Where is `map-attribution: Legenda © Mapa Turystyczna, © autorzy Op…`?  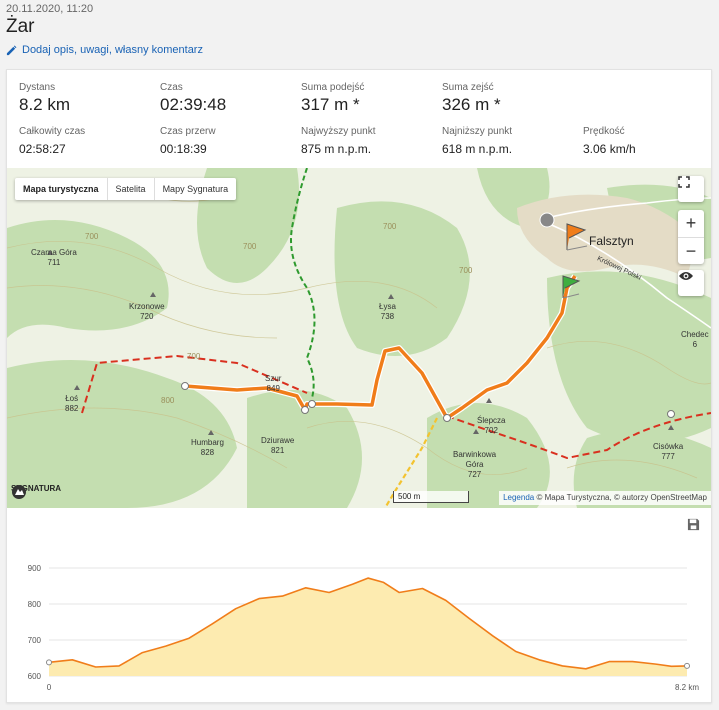
map-attribution: Legenda © Mapa Turystyczna, © autorzy Op… is located at coordinates (605, 498).